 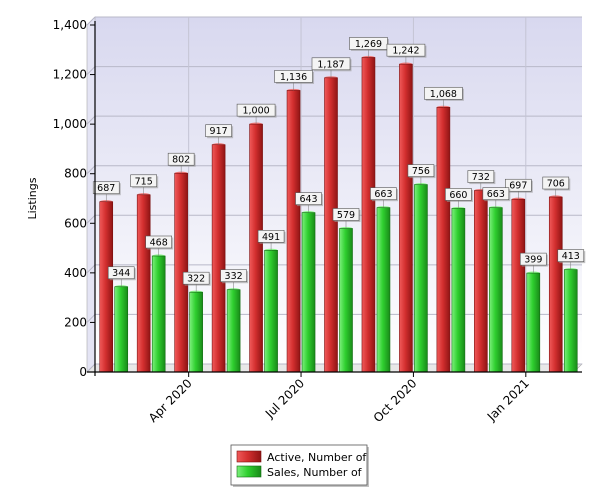 I want to click on data-label-active: 1,000, so click(x=256, y=114).